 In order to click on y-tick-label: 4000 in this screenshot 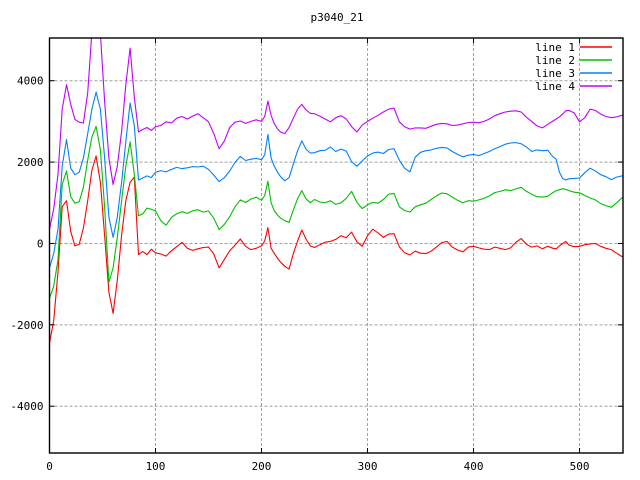, I will do `click(30, 81)`.